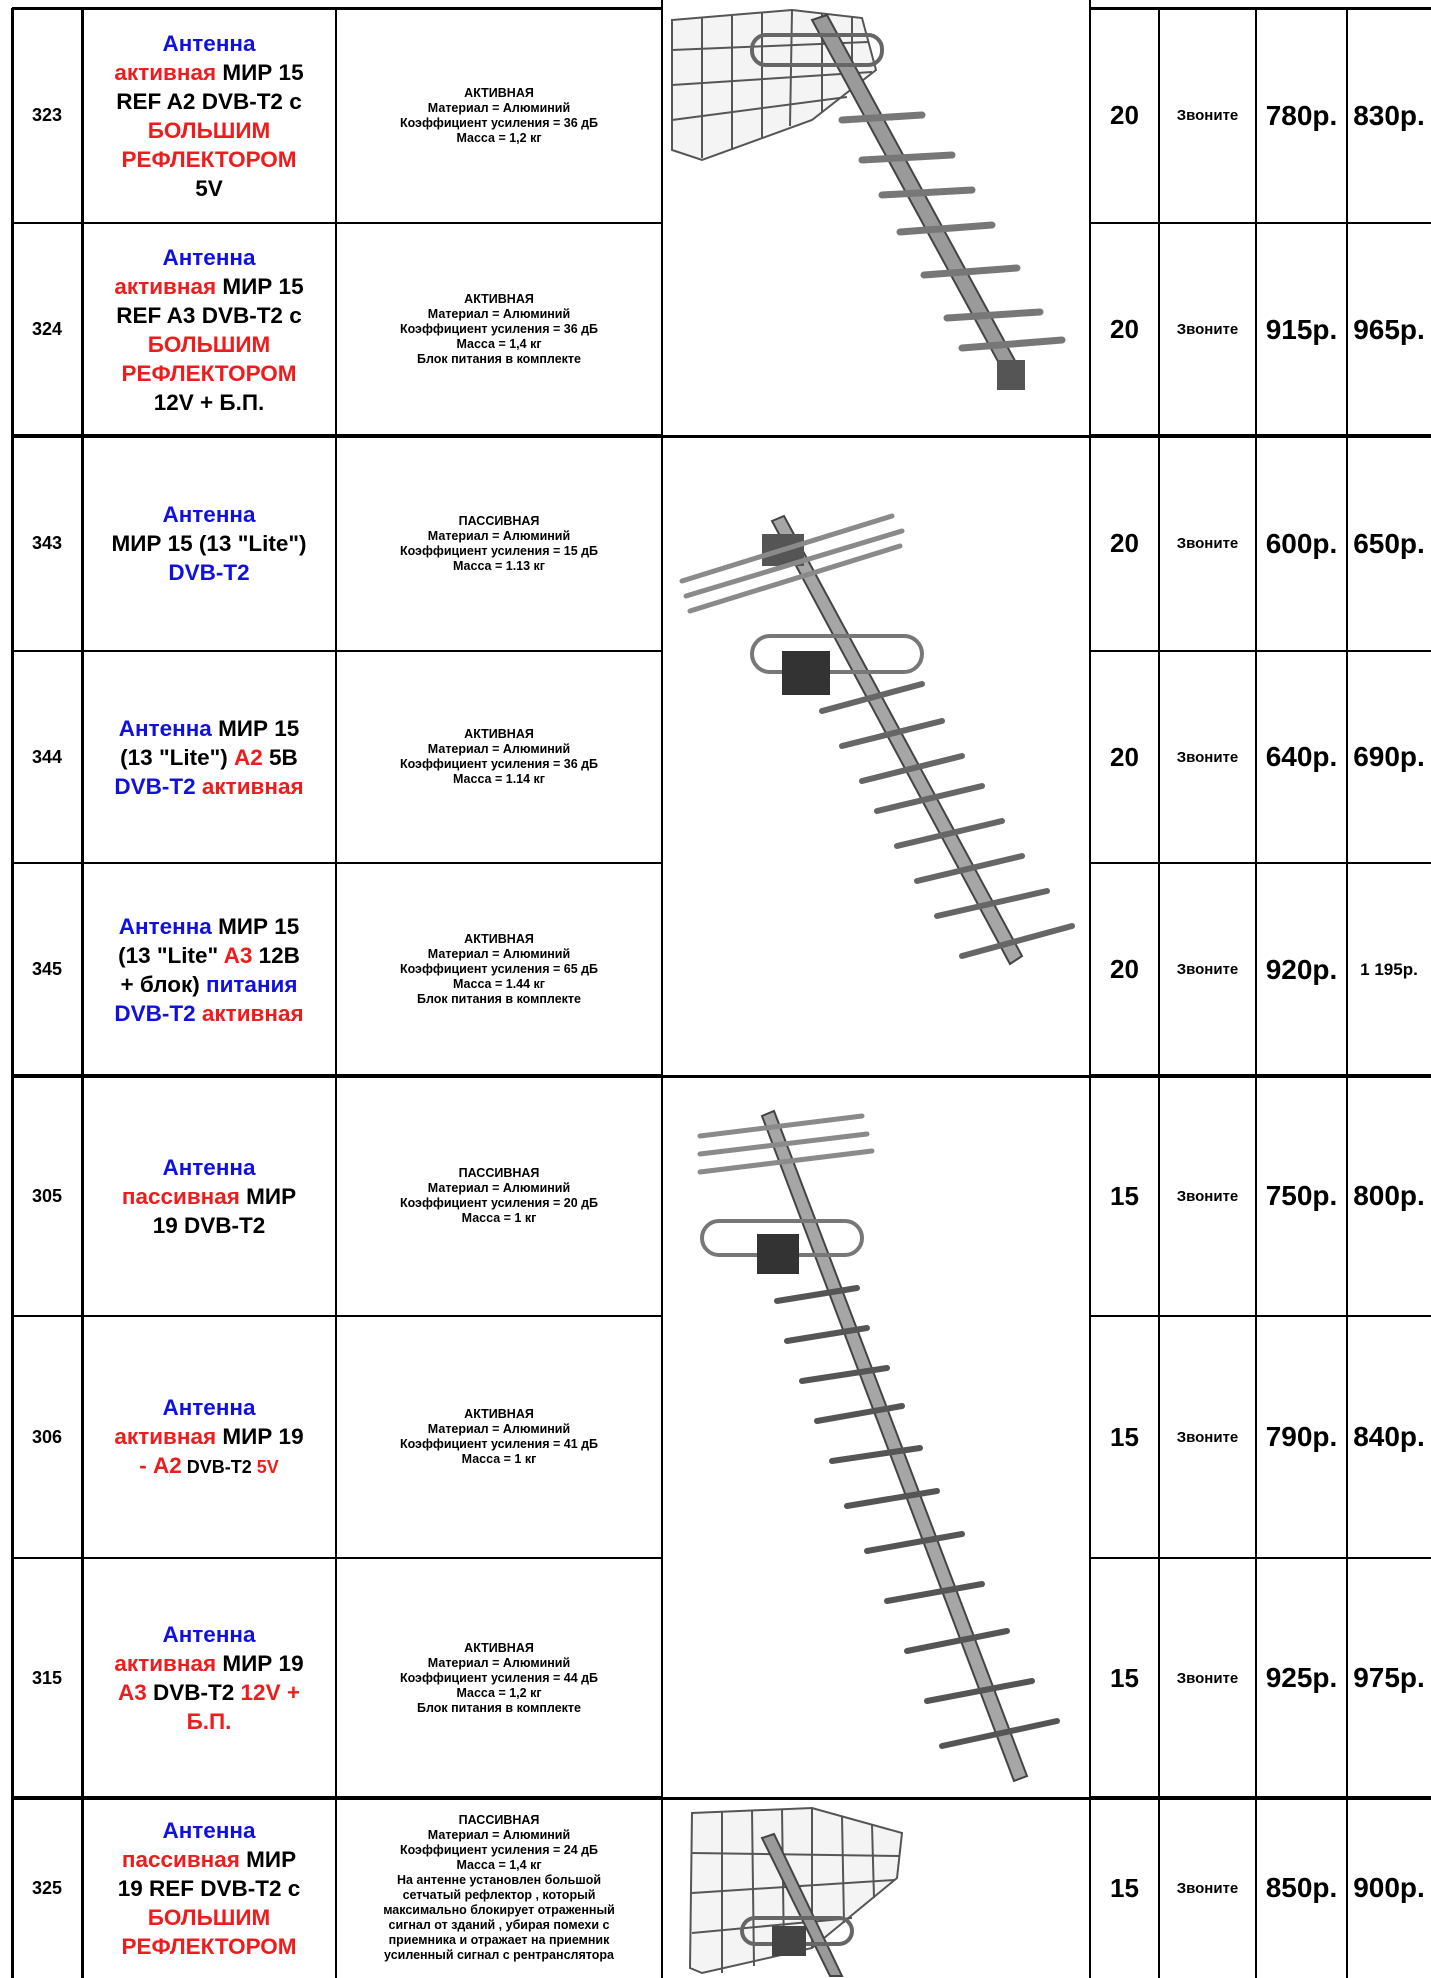  What do you see at coordinates (499, 984) in the screenshot?
I see `description-line: Масса = 1.44 кг` at bounding box center [499, 984].